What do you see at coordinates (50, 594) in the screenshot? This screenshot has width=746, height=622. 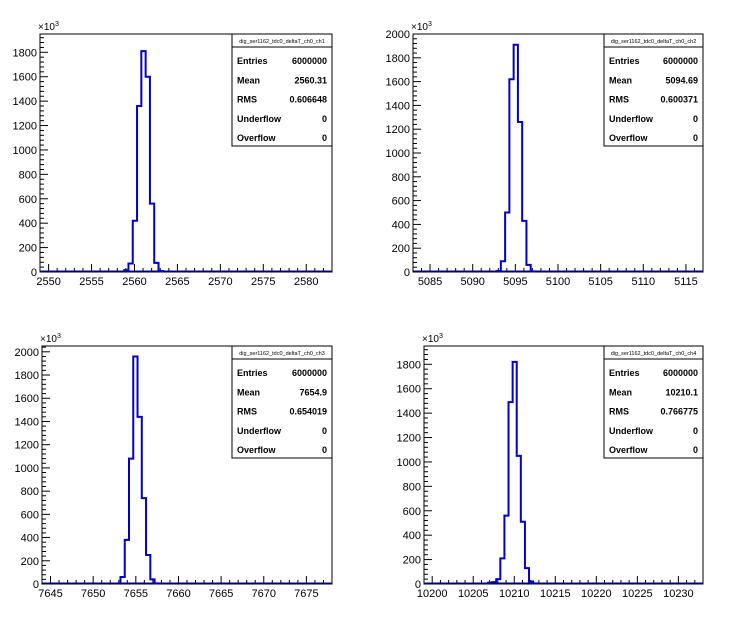 I see `x-tick-label: 7645` at bounding box center [50, 594].